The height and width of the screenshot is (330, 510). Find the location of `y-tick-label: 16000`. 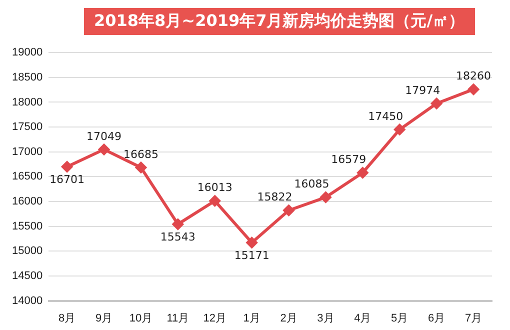

y-tick-label: 16000 is located at coordinates (27, 202).